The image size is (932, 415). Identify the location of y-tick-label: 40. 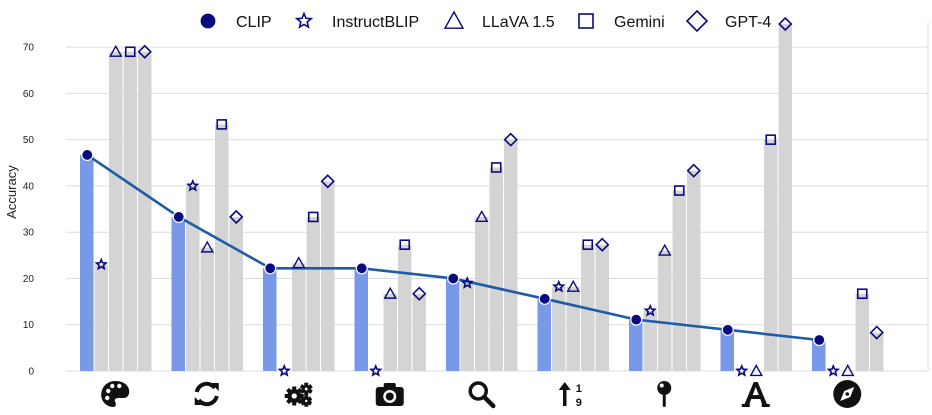
(29, 186).